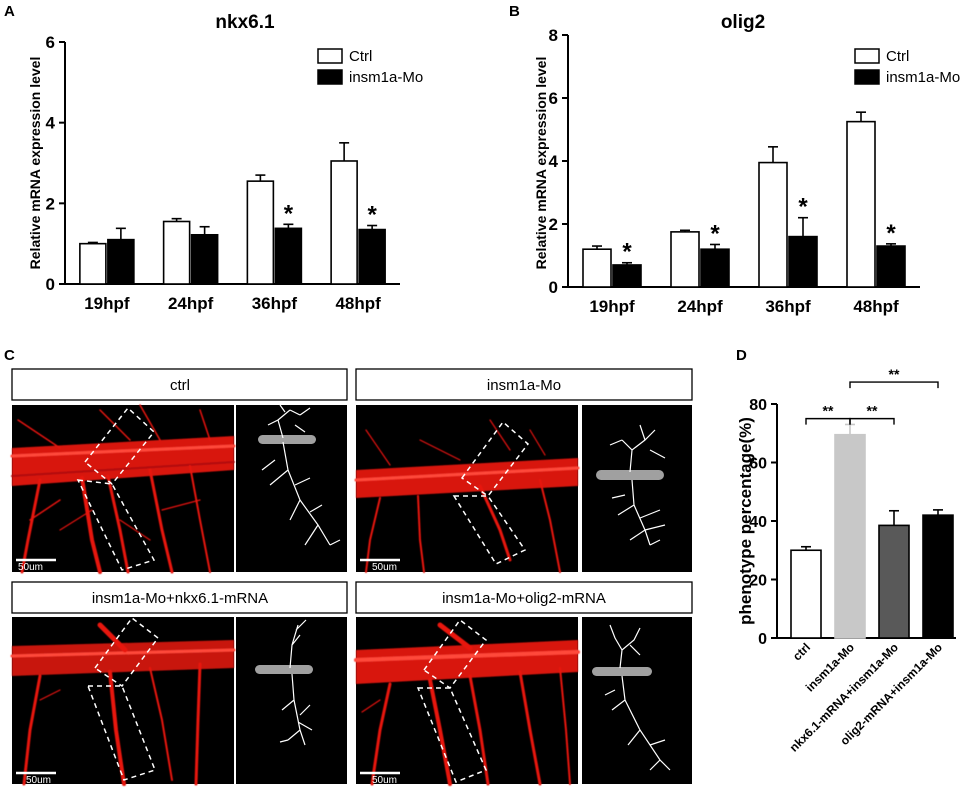  What do you see at coordinates (123, 489) in the screenshot?
I see `confocal-image-ctrl: 50um` at bounding box center [123, 489].